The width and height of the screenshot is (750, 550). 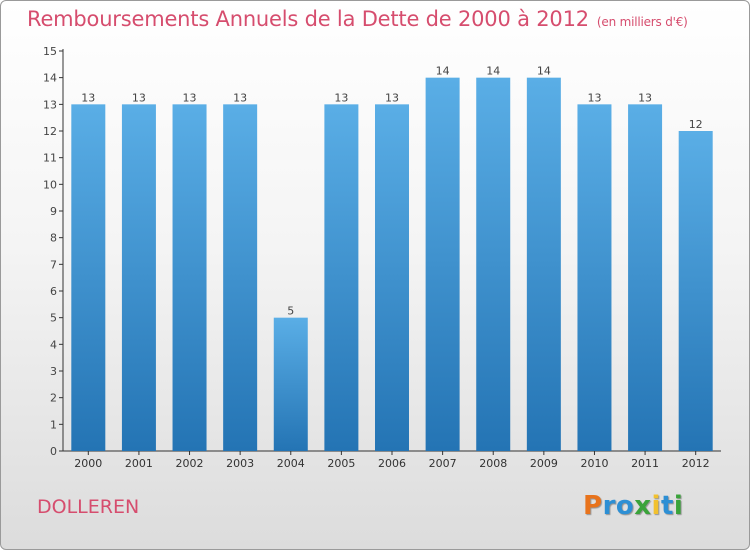 What do you see at coordinates (290, 311) in the screenshot?
I see `bar-value-label: 5` at bounding box center [290, 311].